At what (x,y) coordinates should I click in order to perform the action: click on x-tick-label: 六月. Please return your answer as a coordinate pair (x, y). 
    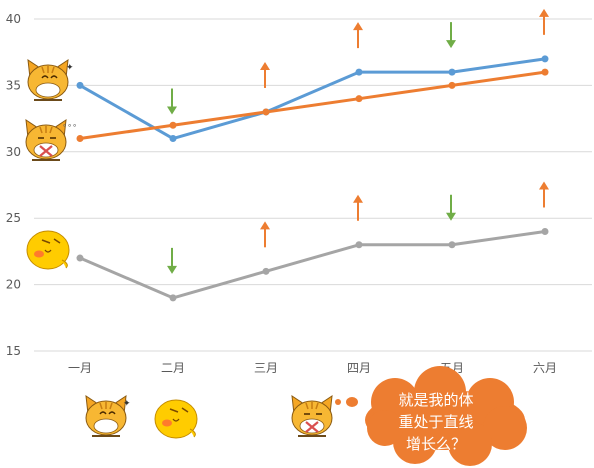
    Looking at the image, I should click on (545, 368).